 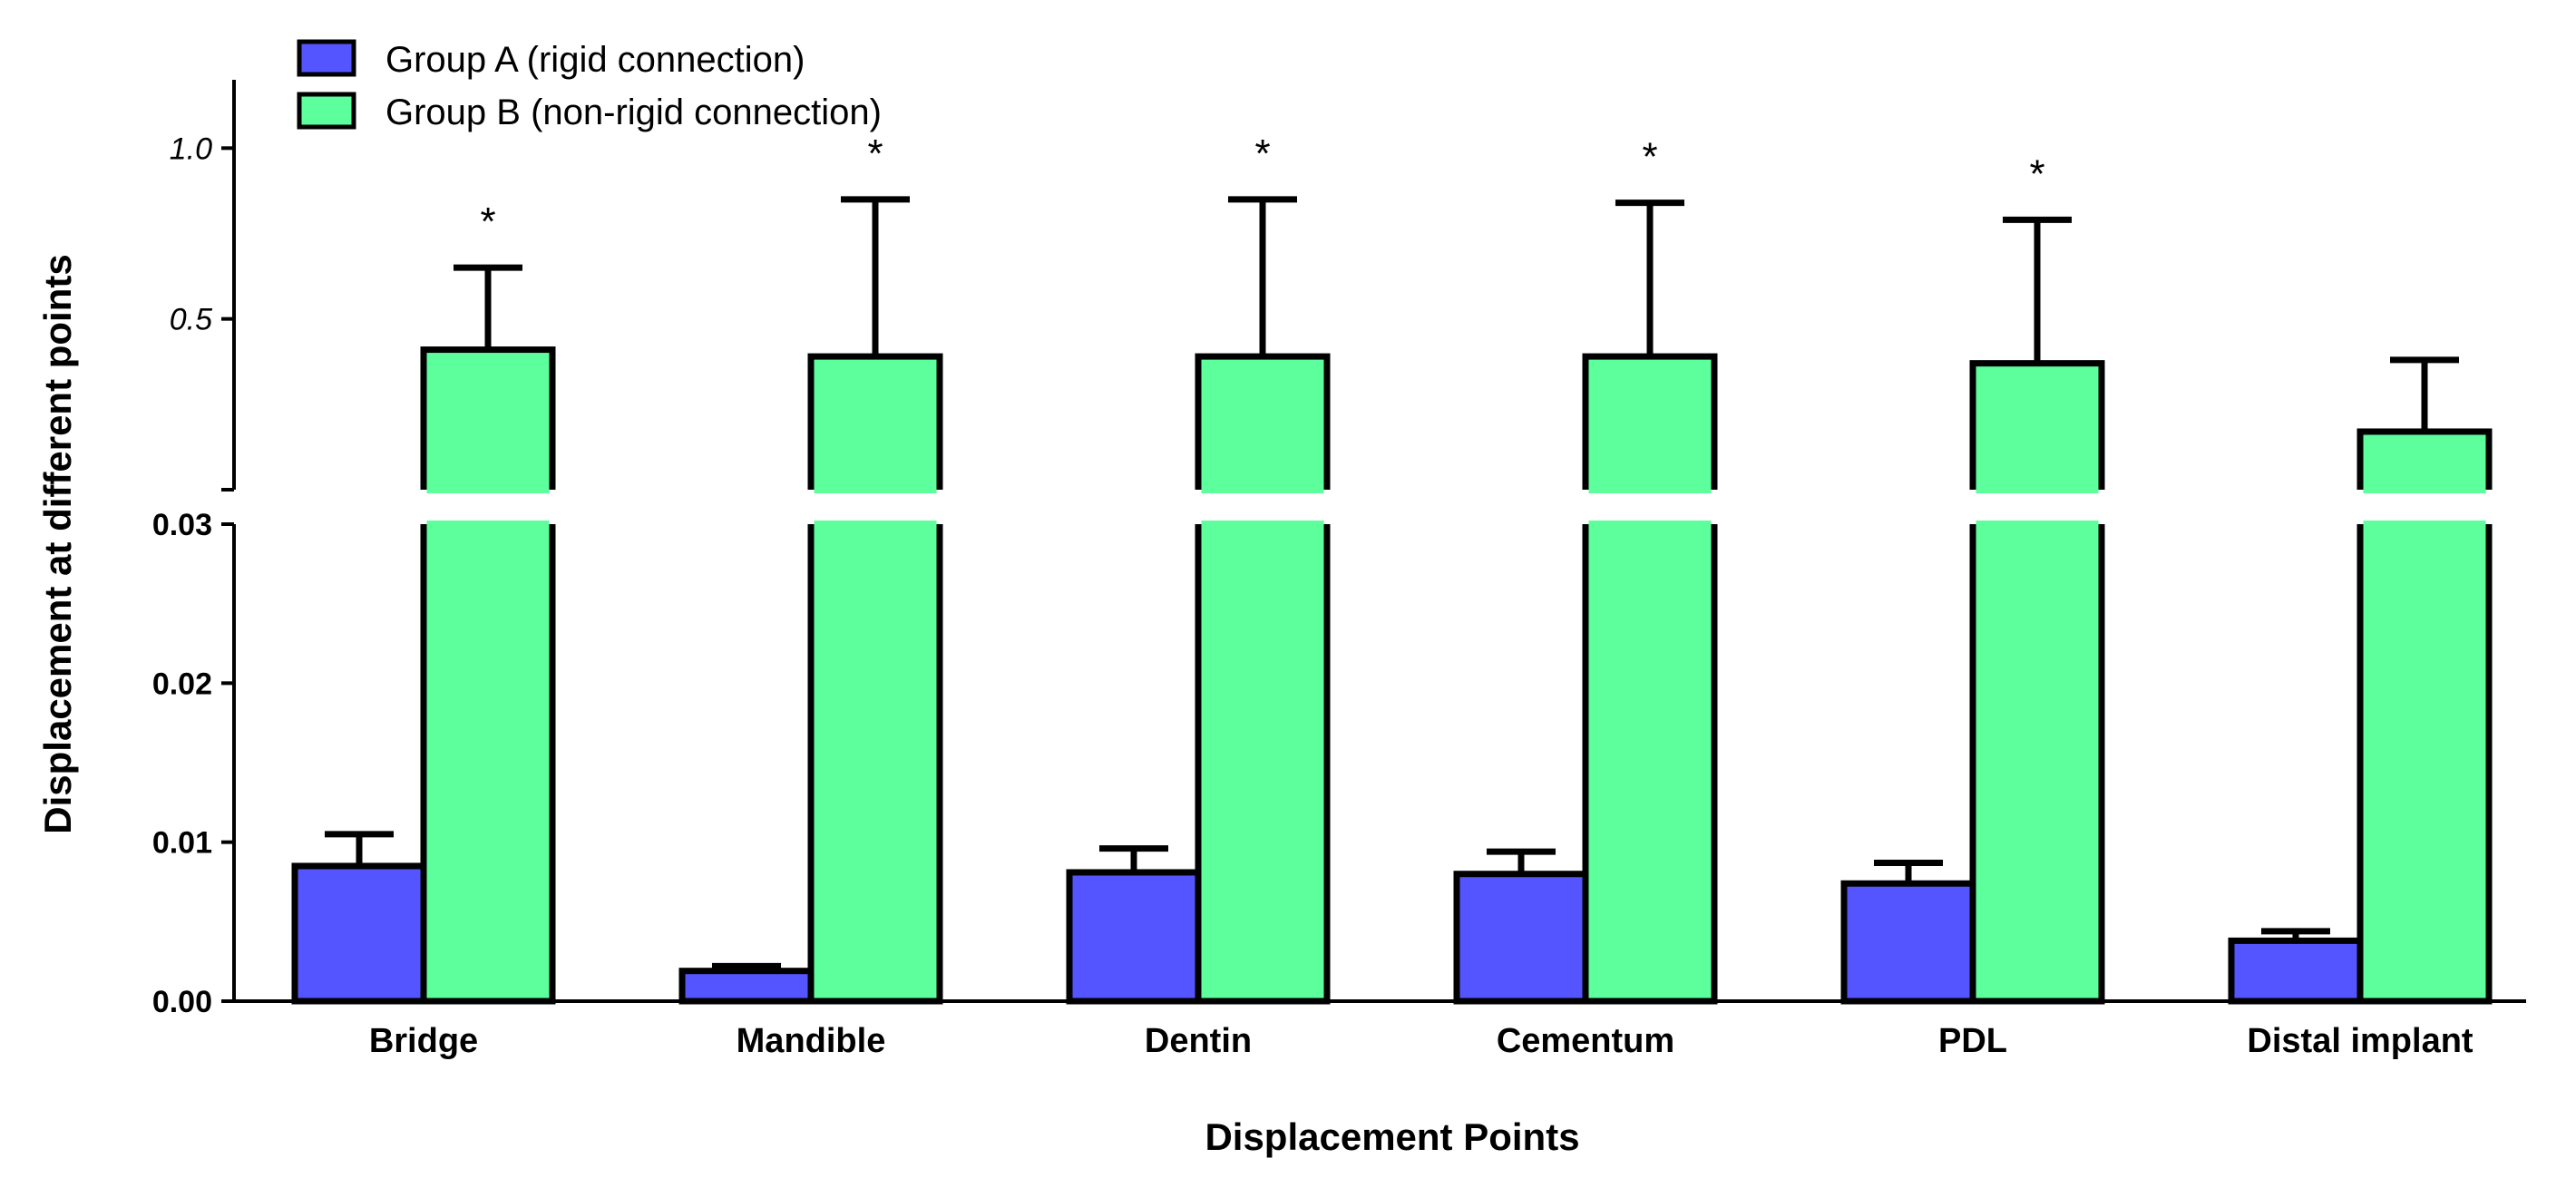 What do you see at coordinates (182, 1002) in the screenshot?
I see `y-tick-label: 0.00` at bounding box center [182, 1002].